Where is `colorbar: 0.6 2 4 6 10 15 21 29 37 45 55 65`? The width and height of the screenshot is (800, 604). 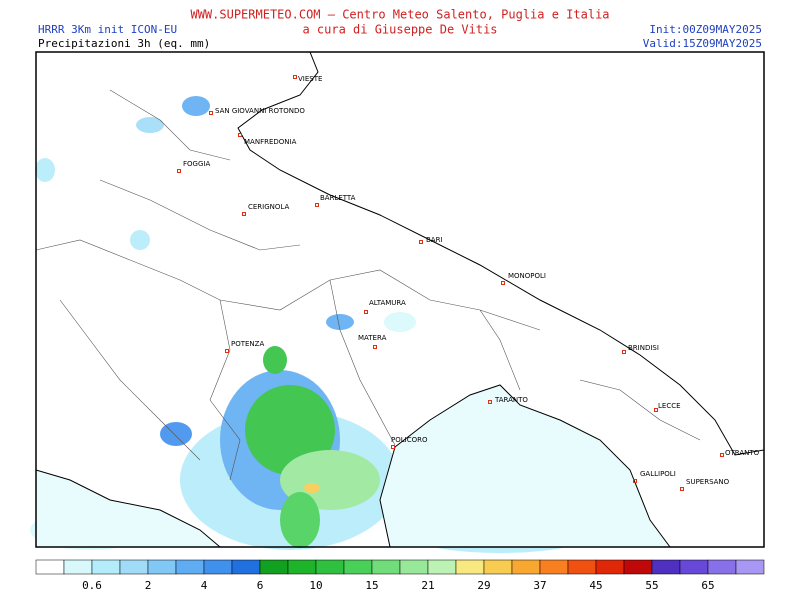 colorbar: 0.6 2 4 6 10 15 21 29 37 45 55 65 is located at coordinates (400, 575).